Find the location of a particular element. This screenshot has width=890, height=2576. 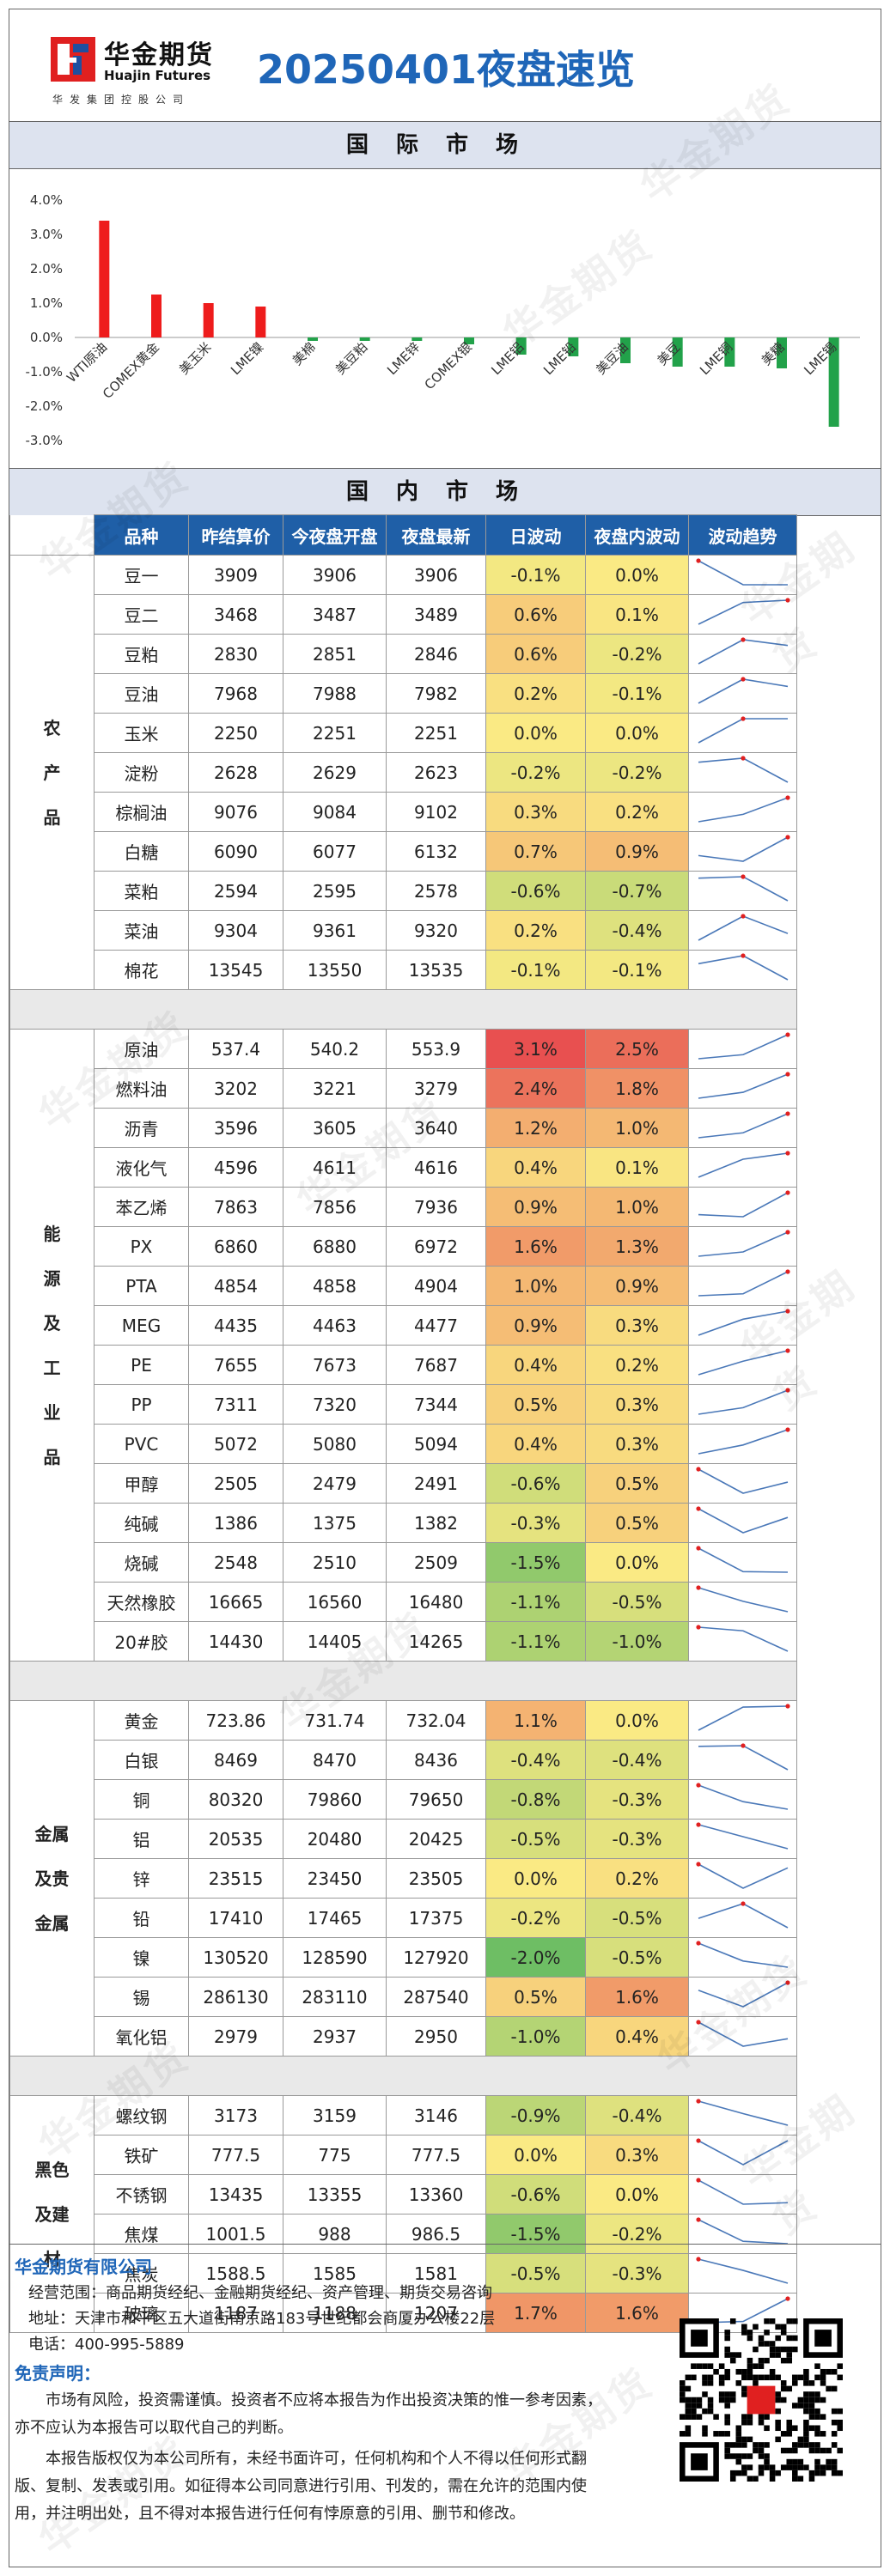

night-last-cell: 4616 is located at coordinates (436, 1167).